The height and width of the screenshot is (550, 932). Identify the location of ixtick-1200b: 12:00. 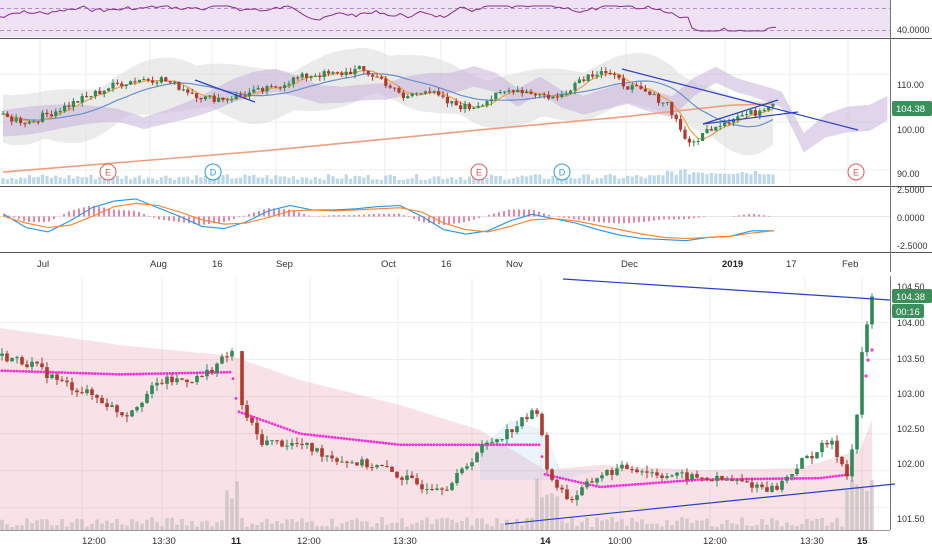
(309, 541).